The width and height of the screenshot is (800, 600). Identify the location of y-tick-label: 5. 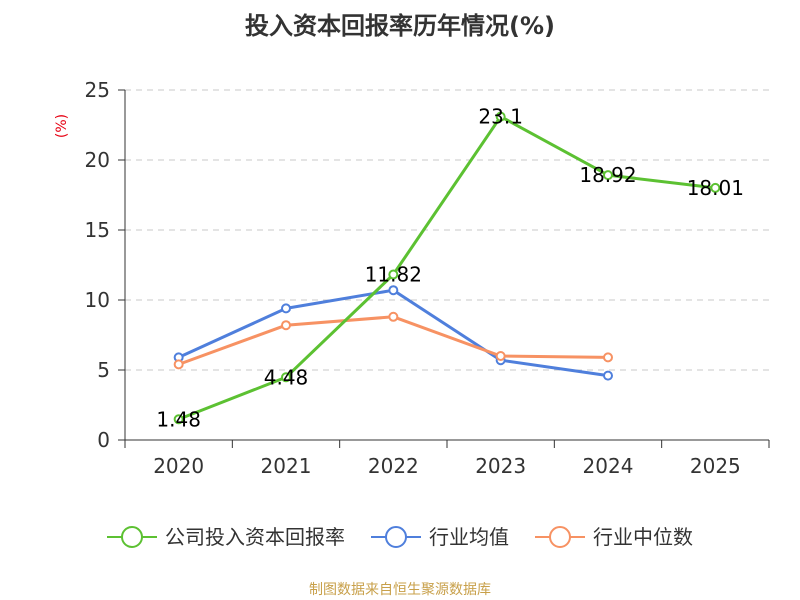
(103, 370).